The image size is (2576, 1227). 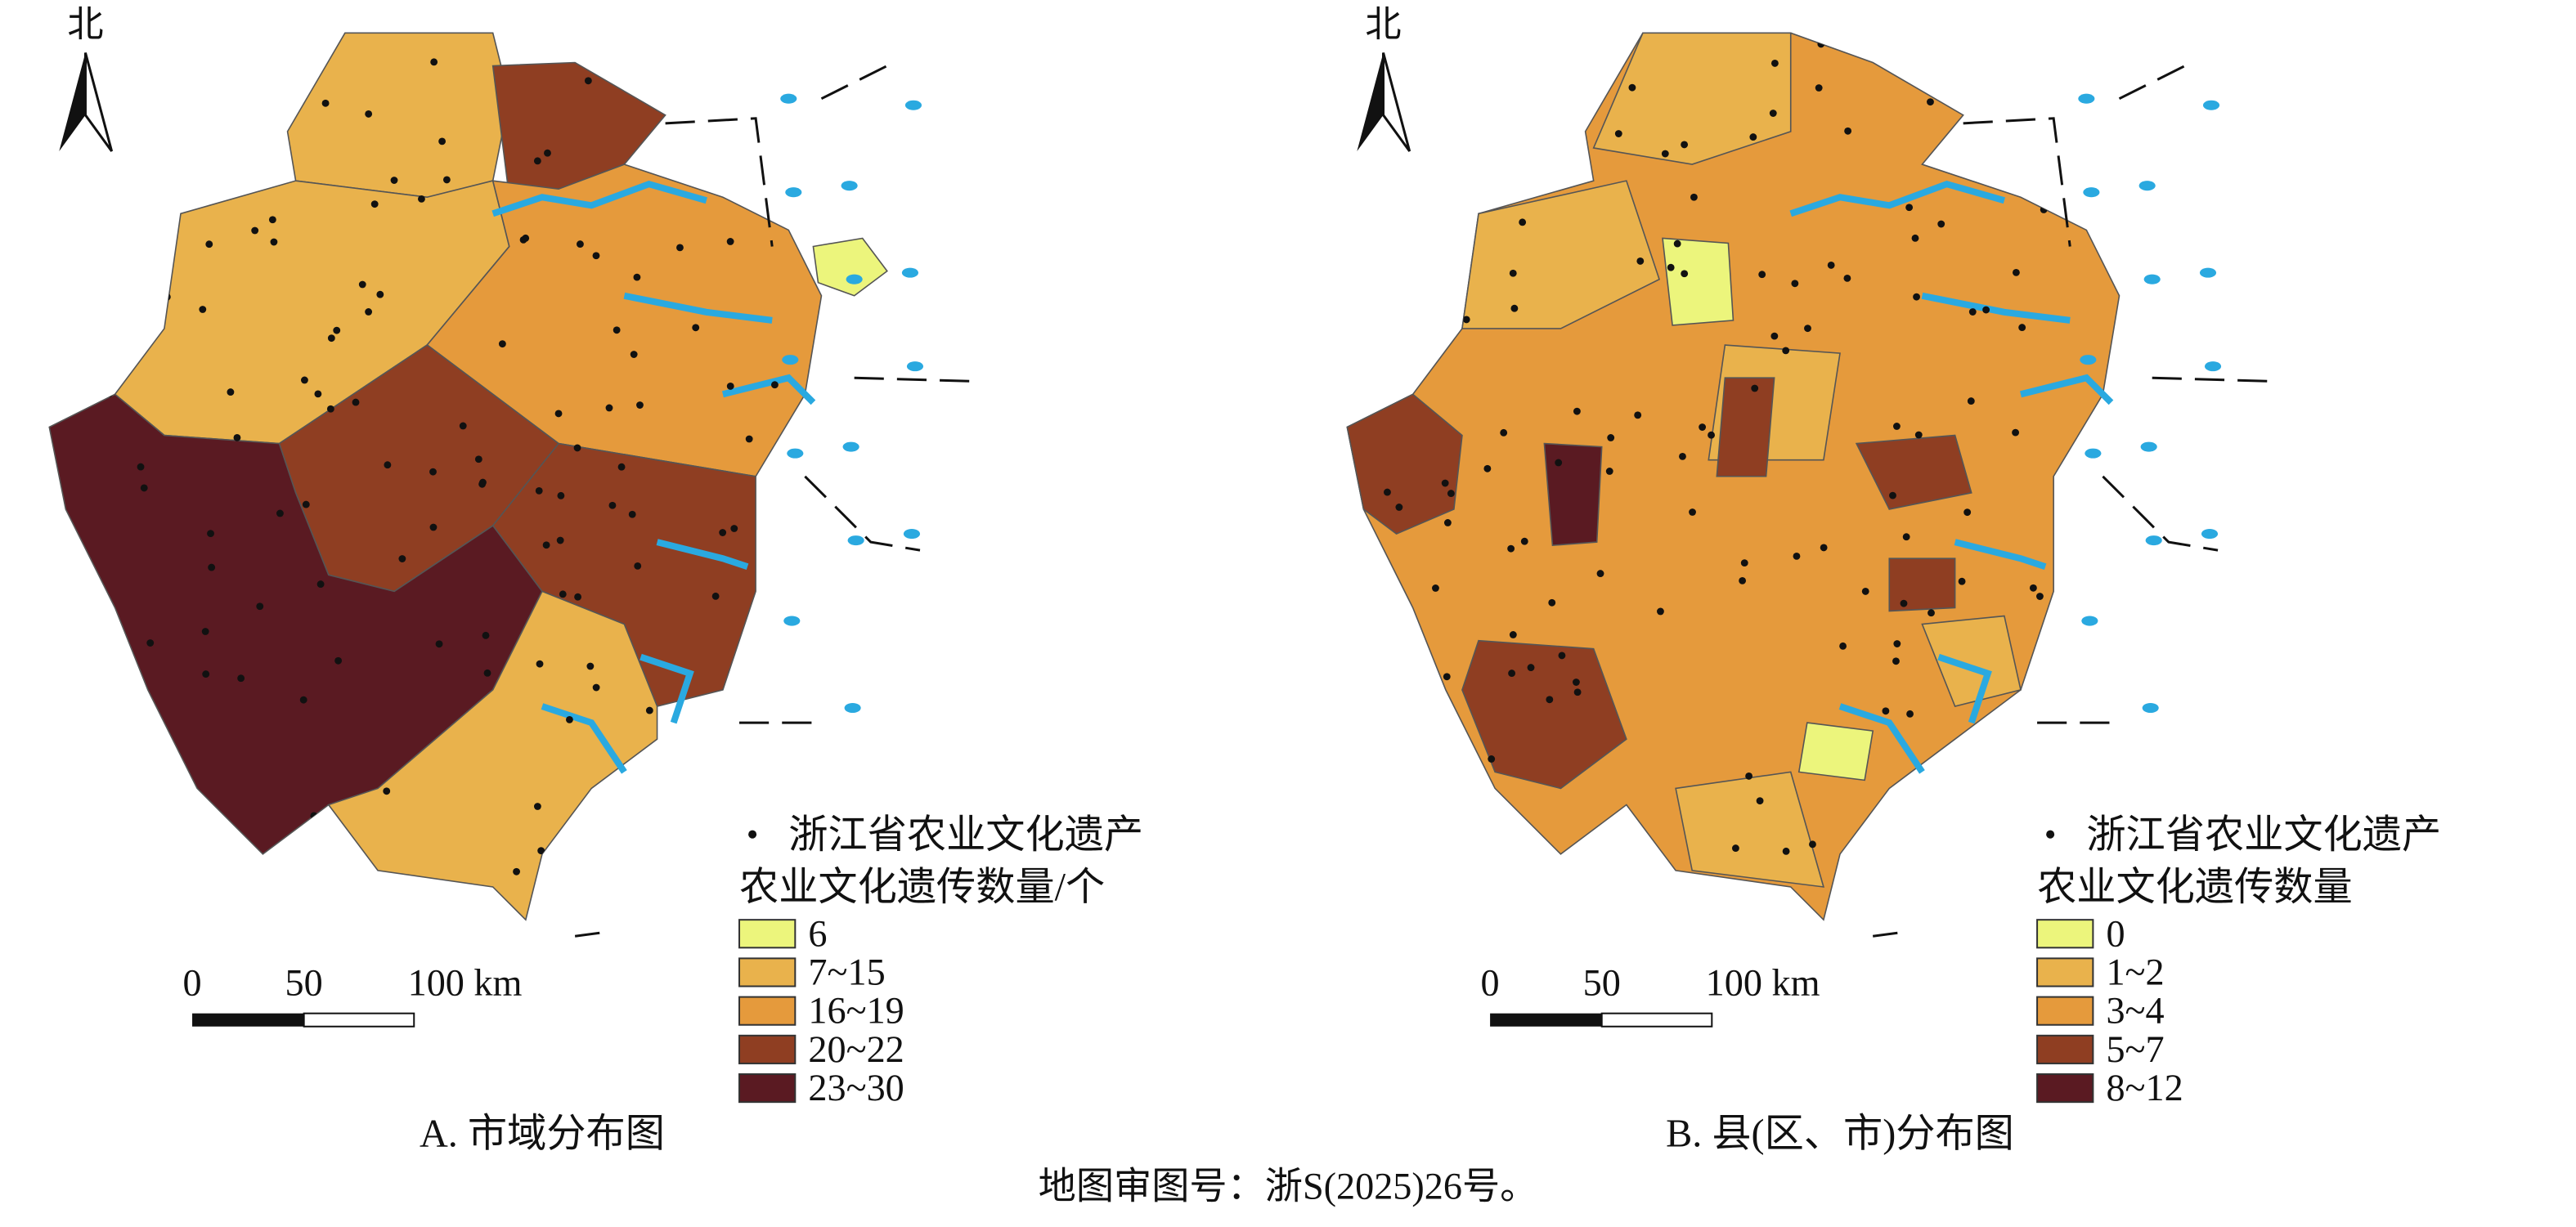 I want to click on scale-label: 0, so click(x=1491, y=983).